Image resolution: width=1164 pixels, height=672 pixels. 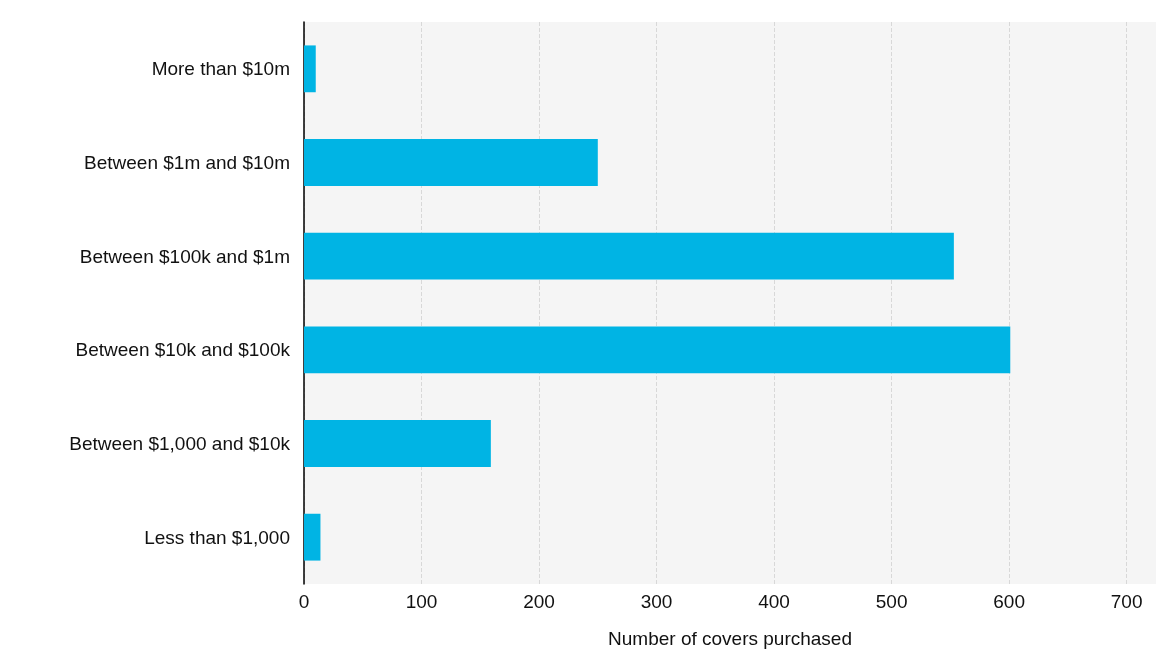 I want to click on y-tick-label: Between $1,000 and $10k, so click(x=180, y=443).